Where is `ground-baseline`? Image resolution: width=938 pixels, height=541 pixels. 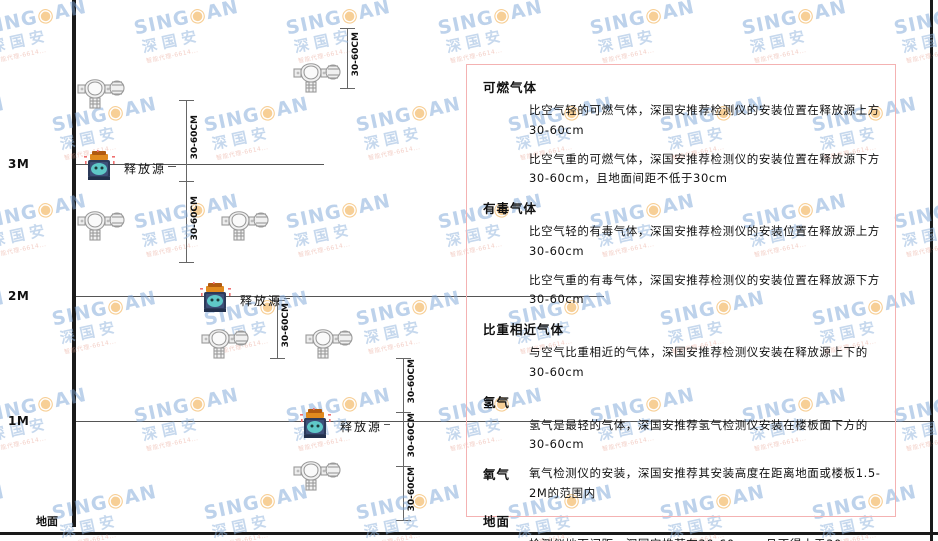
ground-baseline is located at coordinates (469, 533).